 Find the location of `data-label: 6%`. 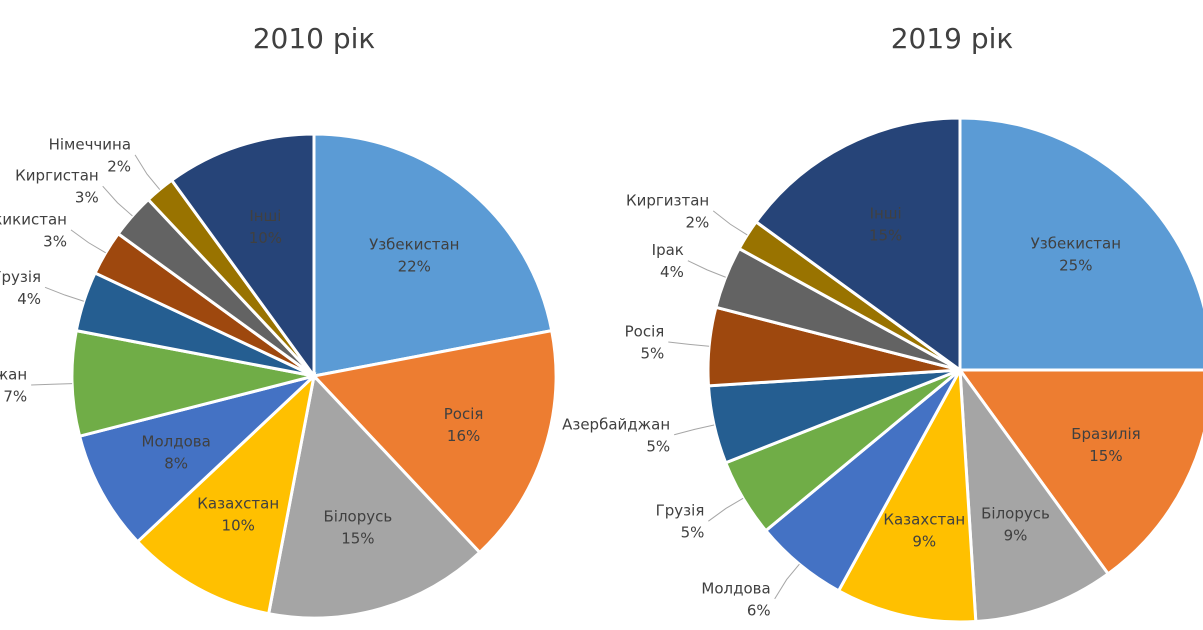

data-label: 6% is located at coordinates (759, 610).